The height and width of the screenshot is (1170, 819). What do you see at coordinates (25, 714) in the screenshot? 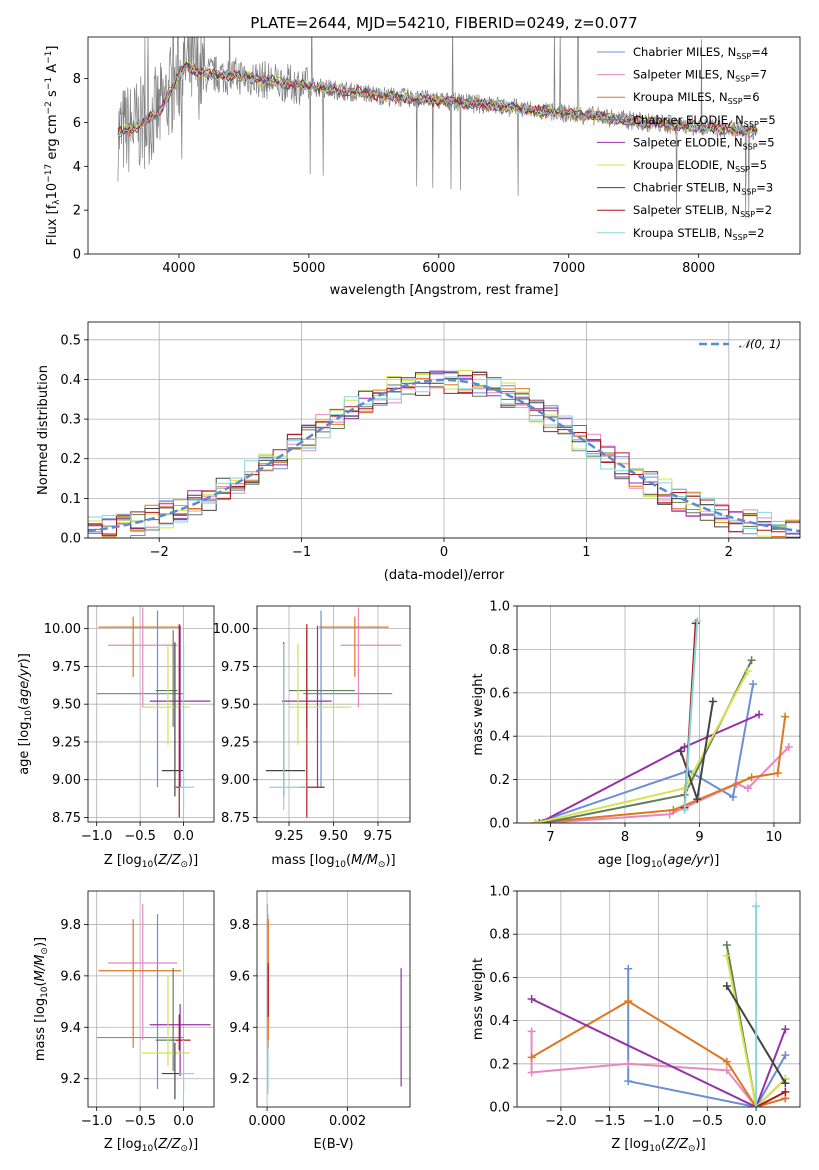
I see `y-axis-label: age [log10(age/yr)]` at bounding box center [25, 714].